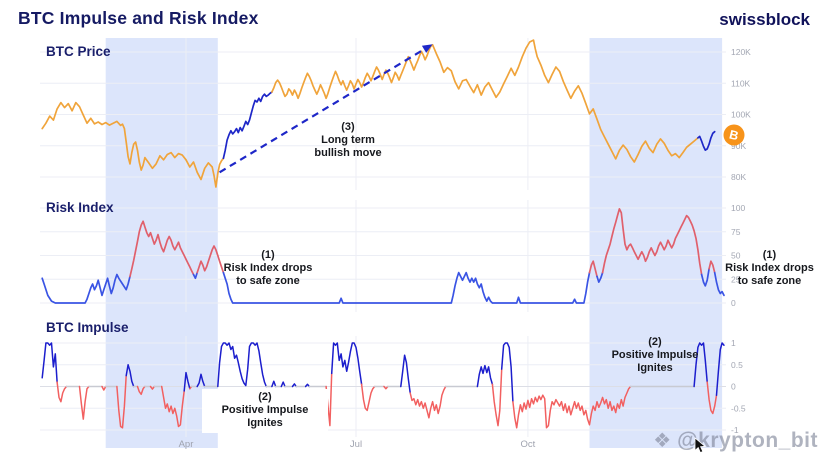 The width and height of the screenshot is (828, 466). Describe the element at coordinates (736, 232) in the screenshot. I see `svg-text: 75` at that location.